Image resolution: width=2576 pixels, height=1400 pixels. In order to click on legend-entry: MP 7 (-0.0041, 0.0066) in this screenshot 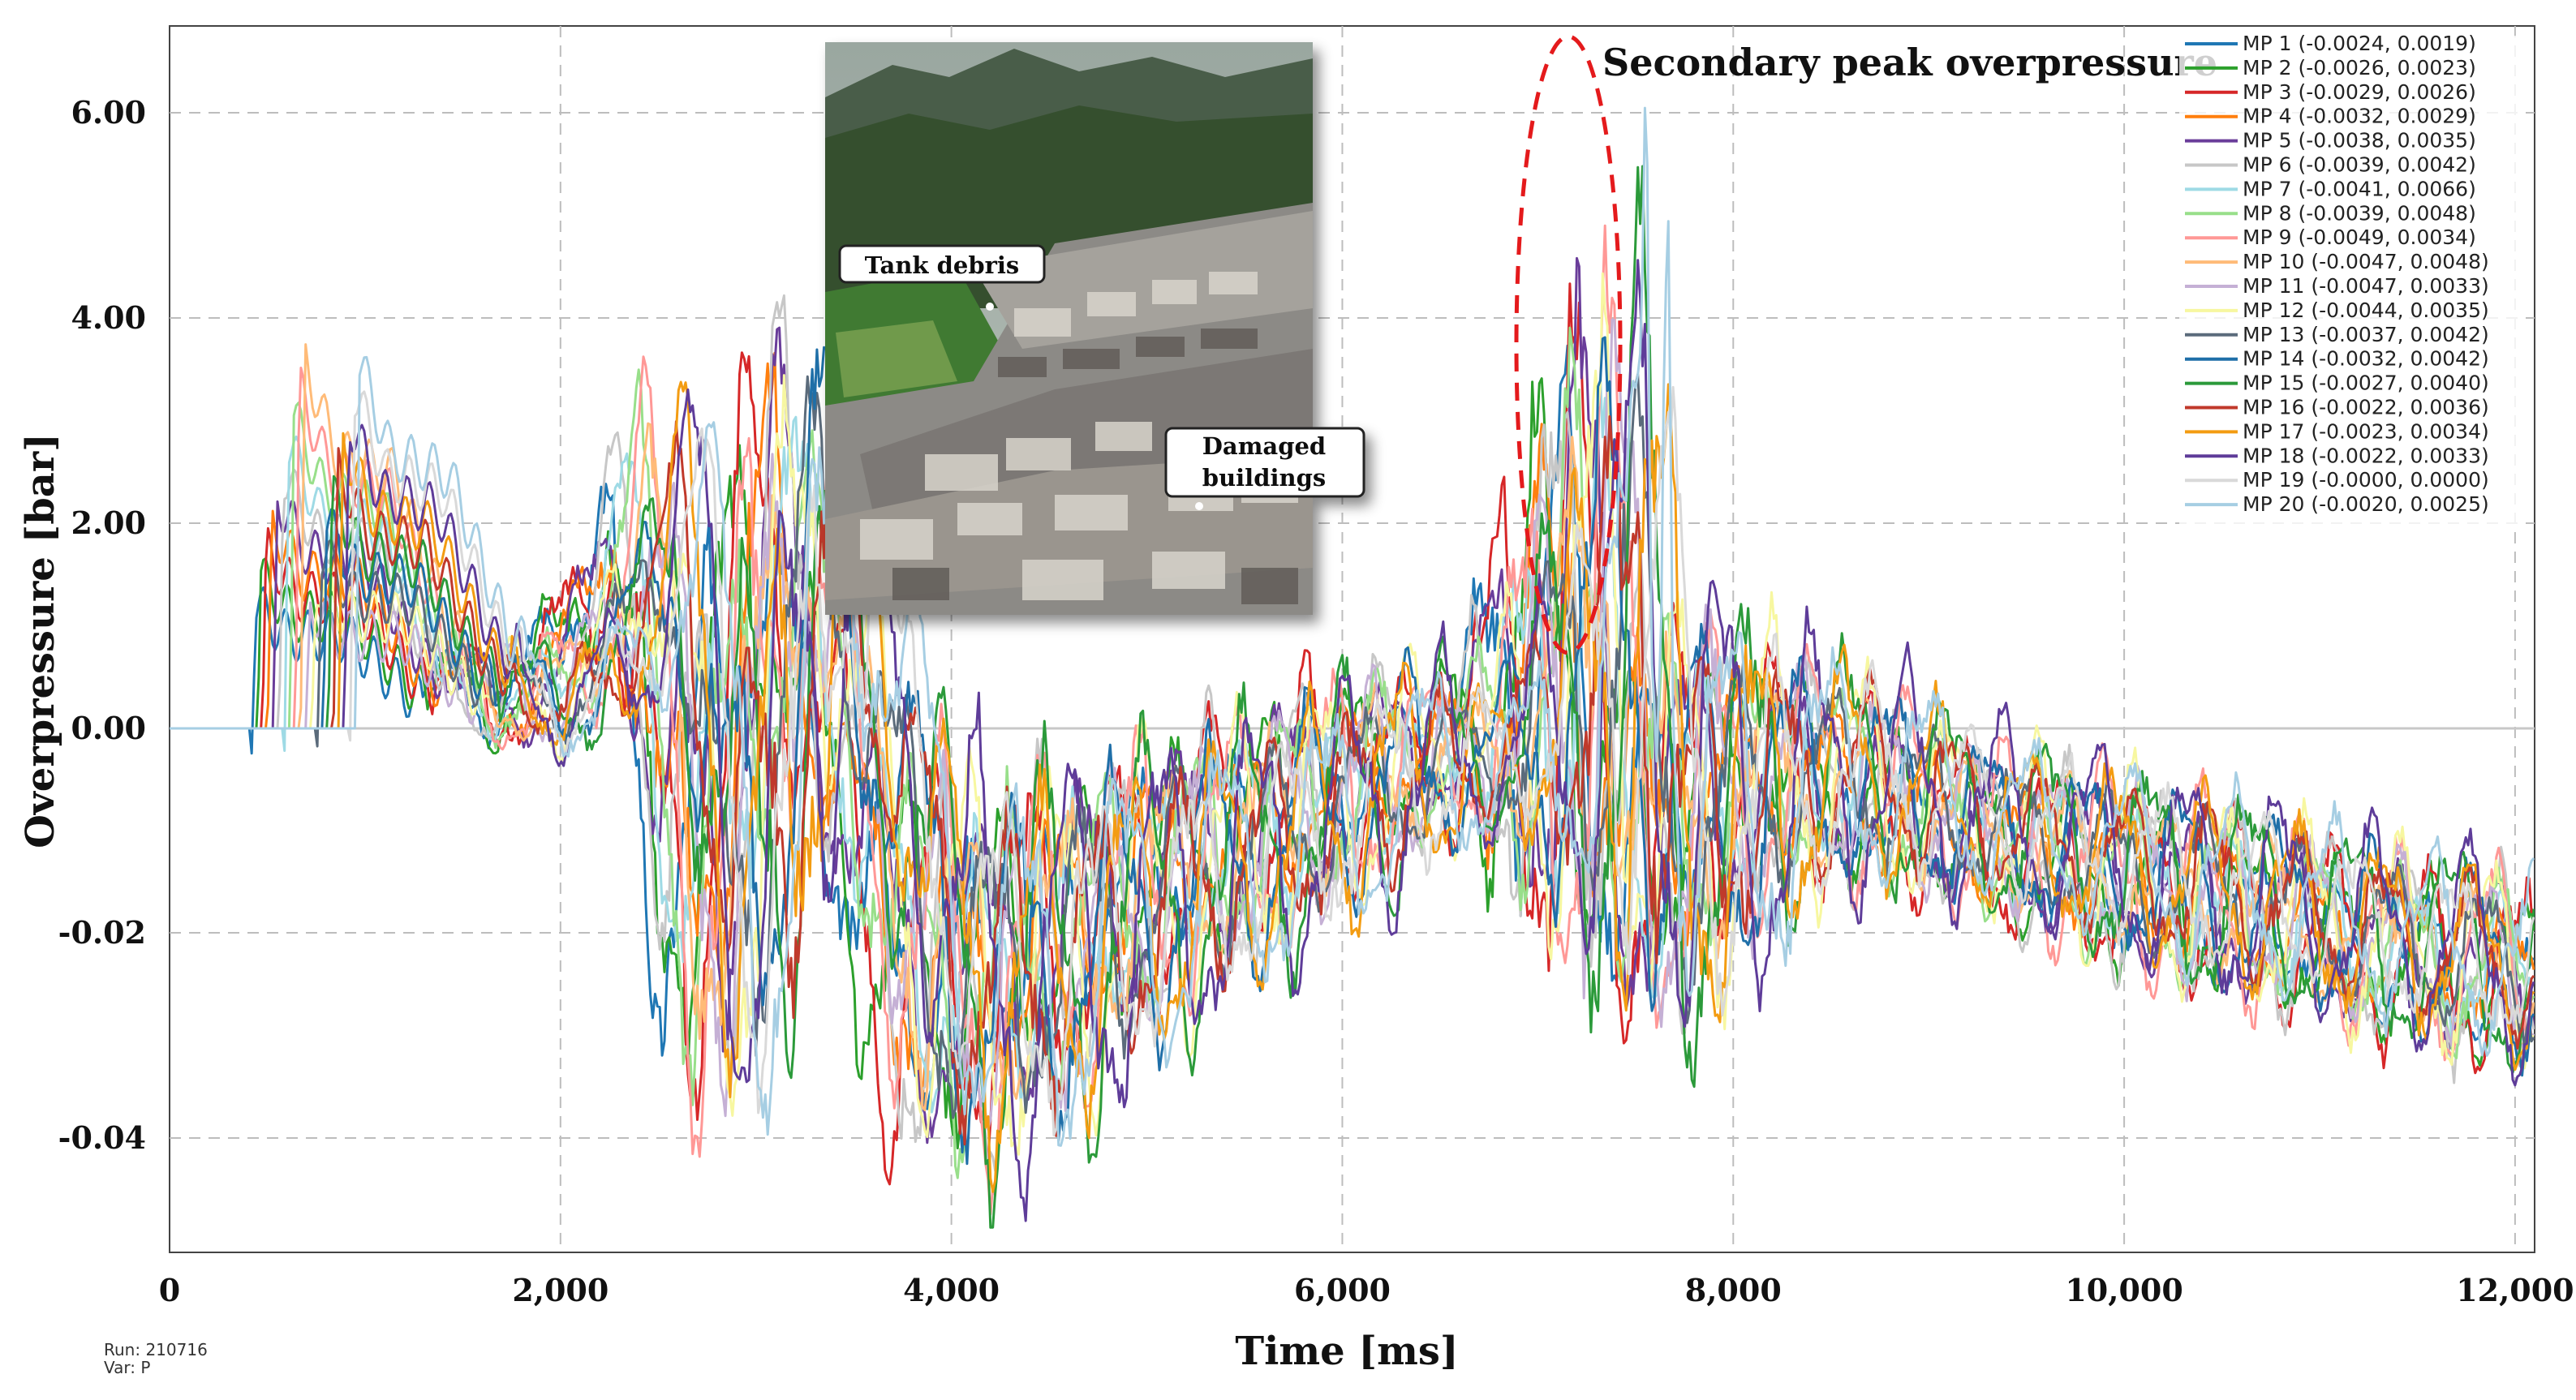, I will do `click(2359, 188)`.